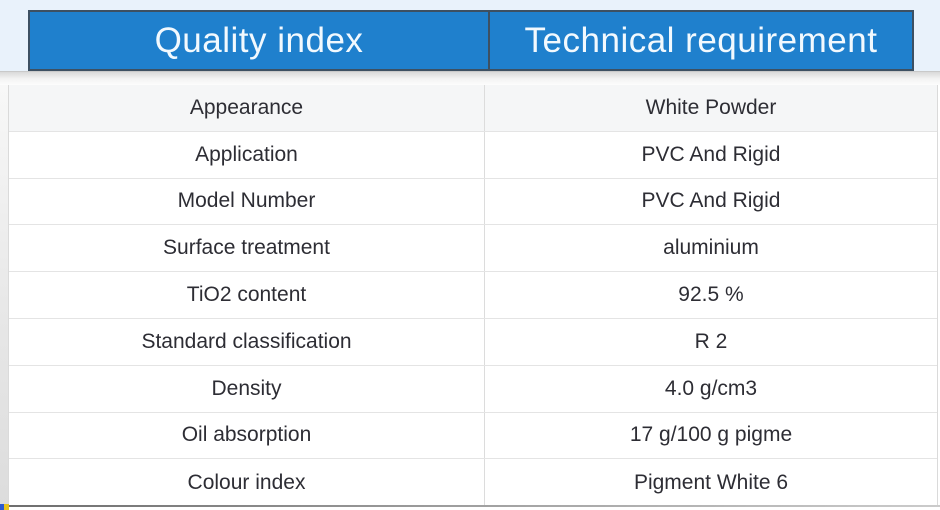 The height and width of the screenshot is (510, 940). I want to click on table-row: Colour index Pigment White 6, so click(473, 483).